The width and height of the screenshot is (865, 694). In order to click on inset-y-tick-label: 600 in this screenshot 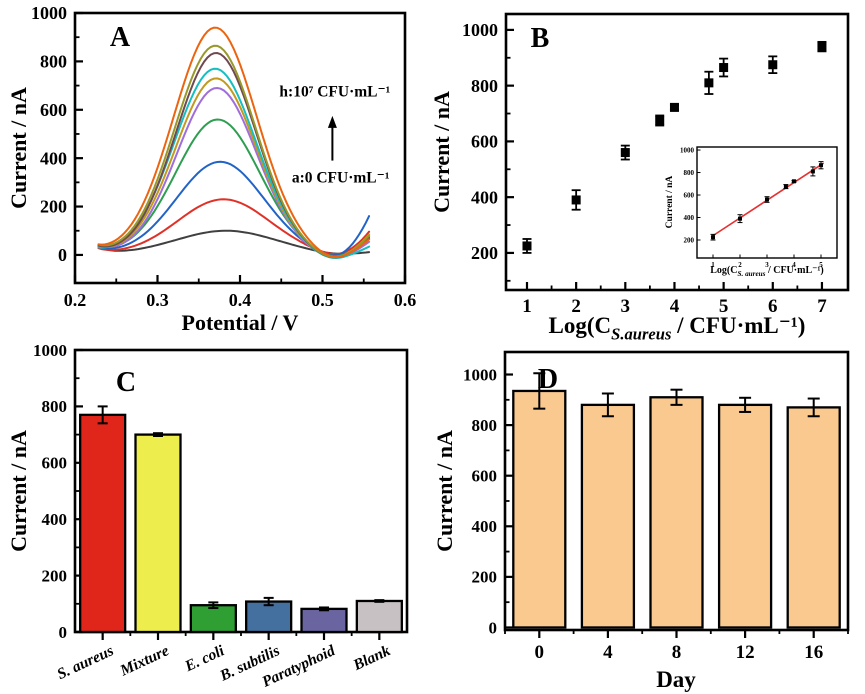, I will do `click(689, 195)`.